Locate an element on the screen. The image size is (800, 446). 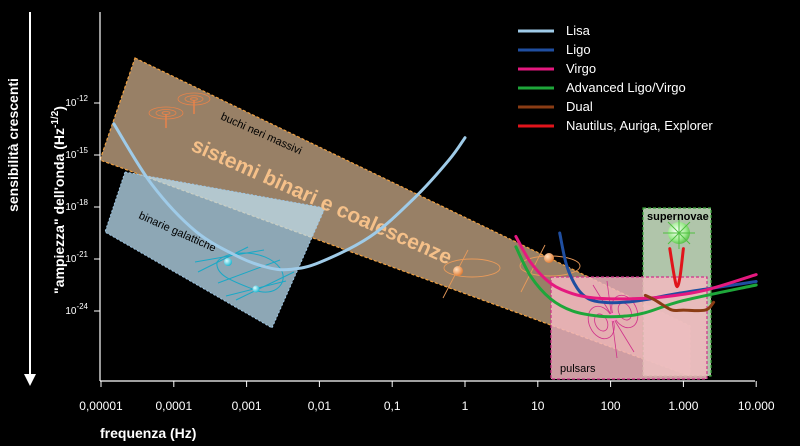
legend-nautilus-auriga-explorer-label: Nautilus, Auriga, Explorer is located at coordinates (639, 125).